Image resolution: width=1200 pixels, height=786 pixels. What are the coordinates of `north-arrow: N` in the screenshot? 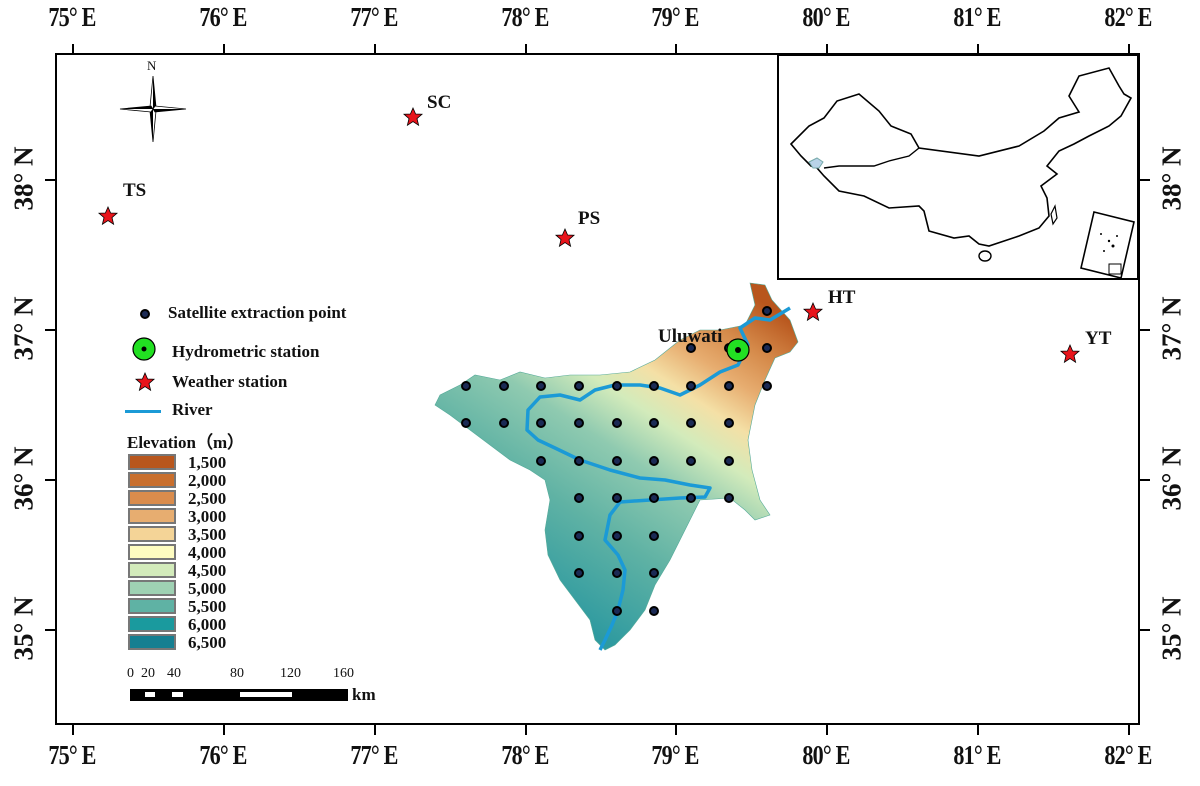 It's located at (153, 103).